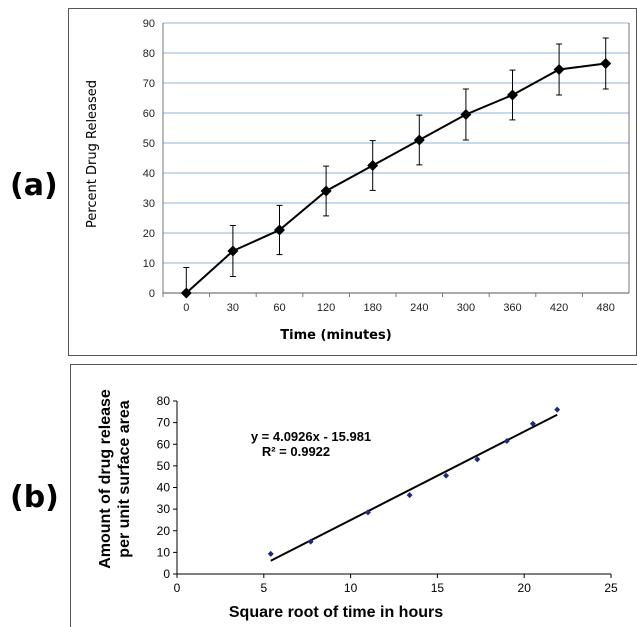 The image size is (637, 627). I want to click on chart-b-y-tick-label: 0, so click(166, 574).